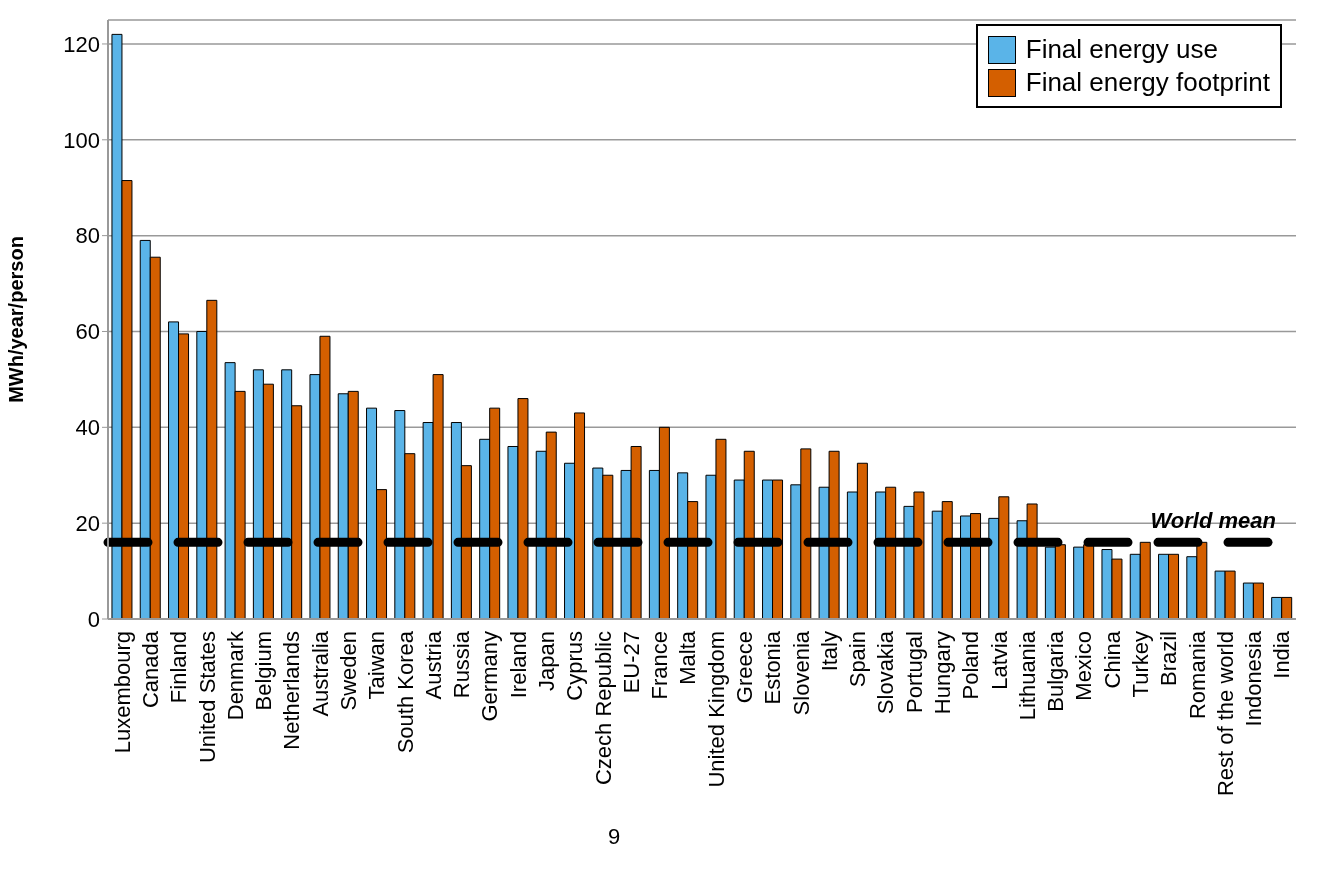  What do you see at coordinates (614, 837) in the screenshot?
I see `text: 9` at bounding box center [614, 837].